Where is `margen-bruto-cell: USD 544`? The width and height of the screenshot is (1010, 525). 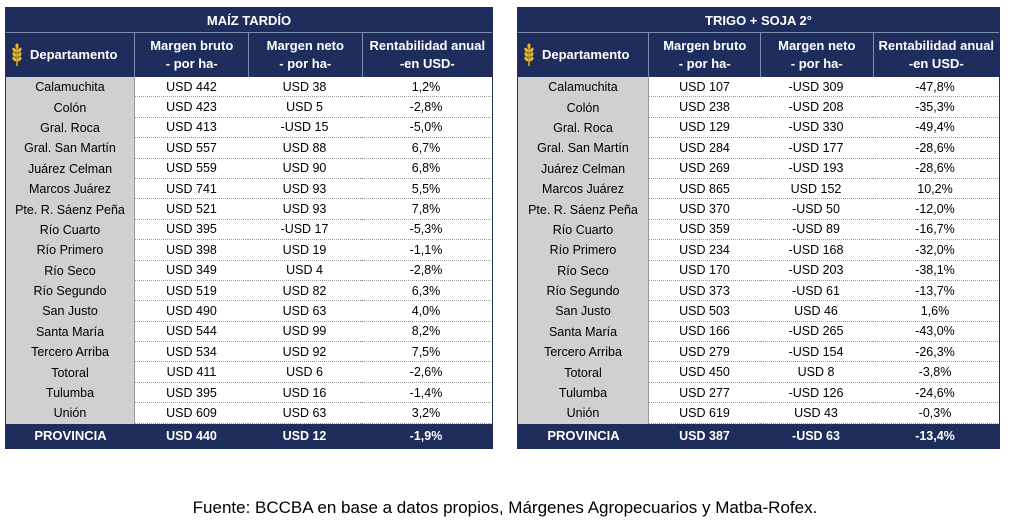
margen-bruto-cell: USD 544 is located at coordinates (191, 332).